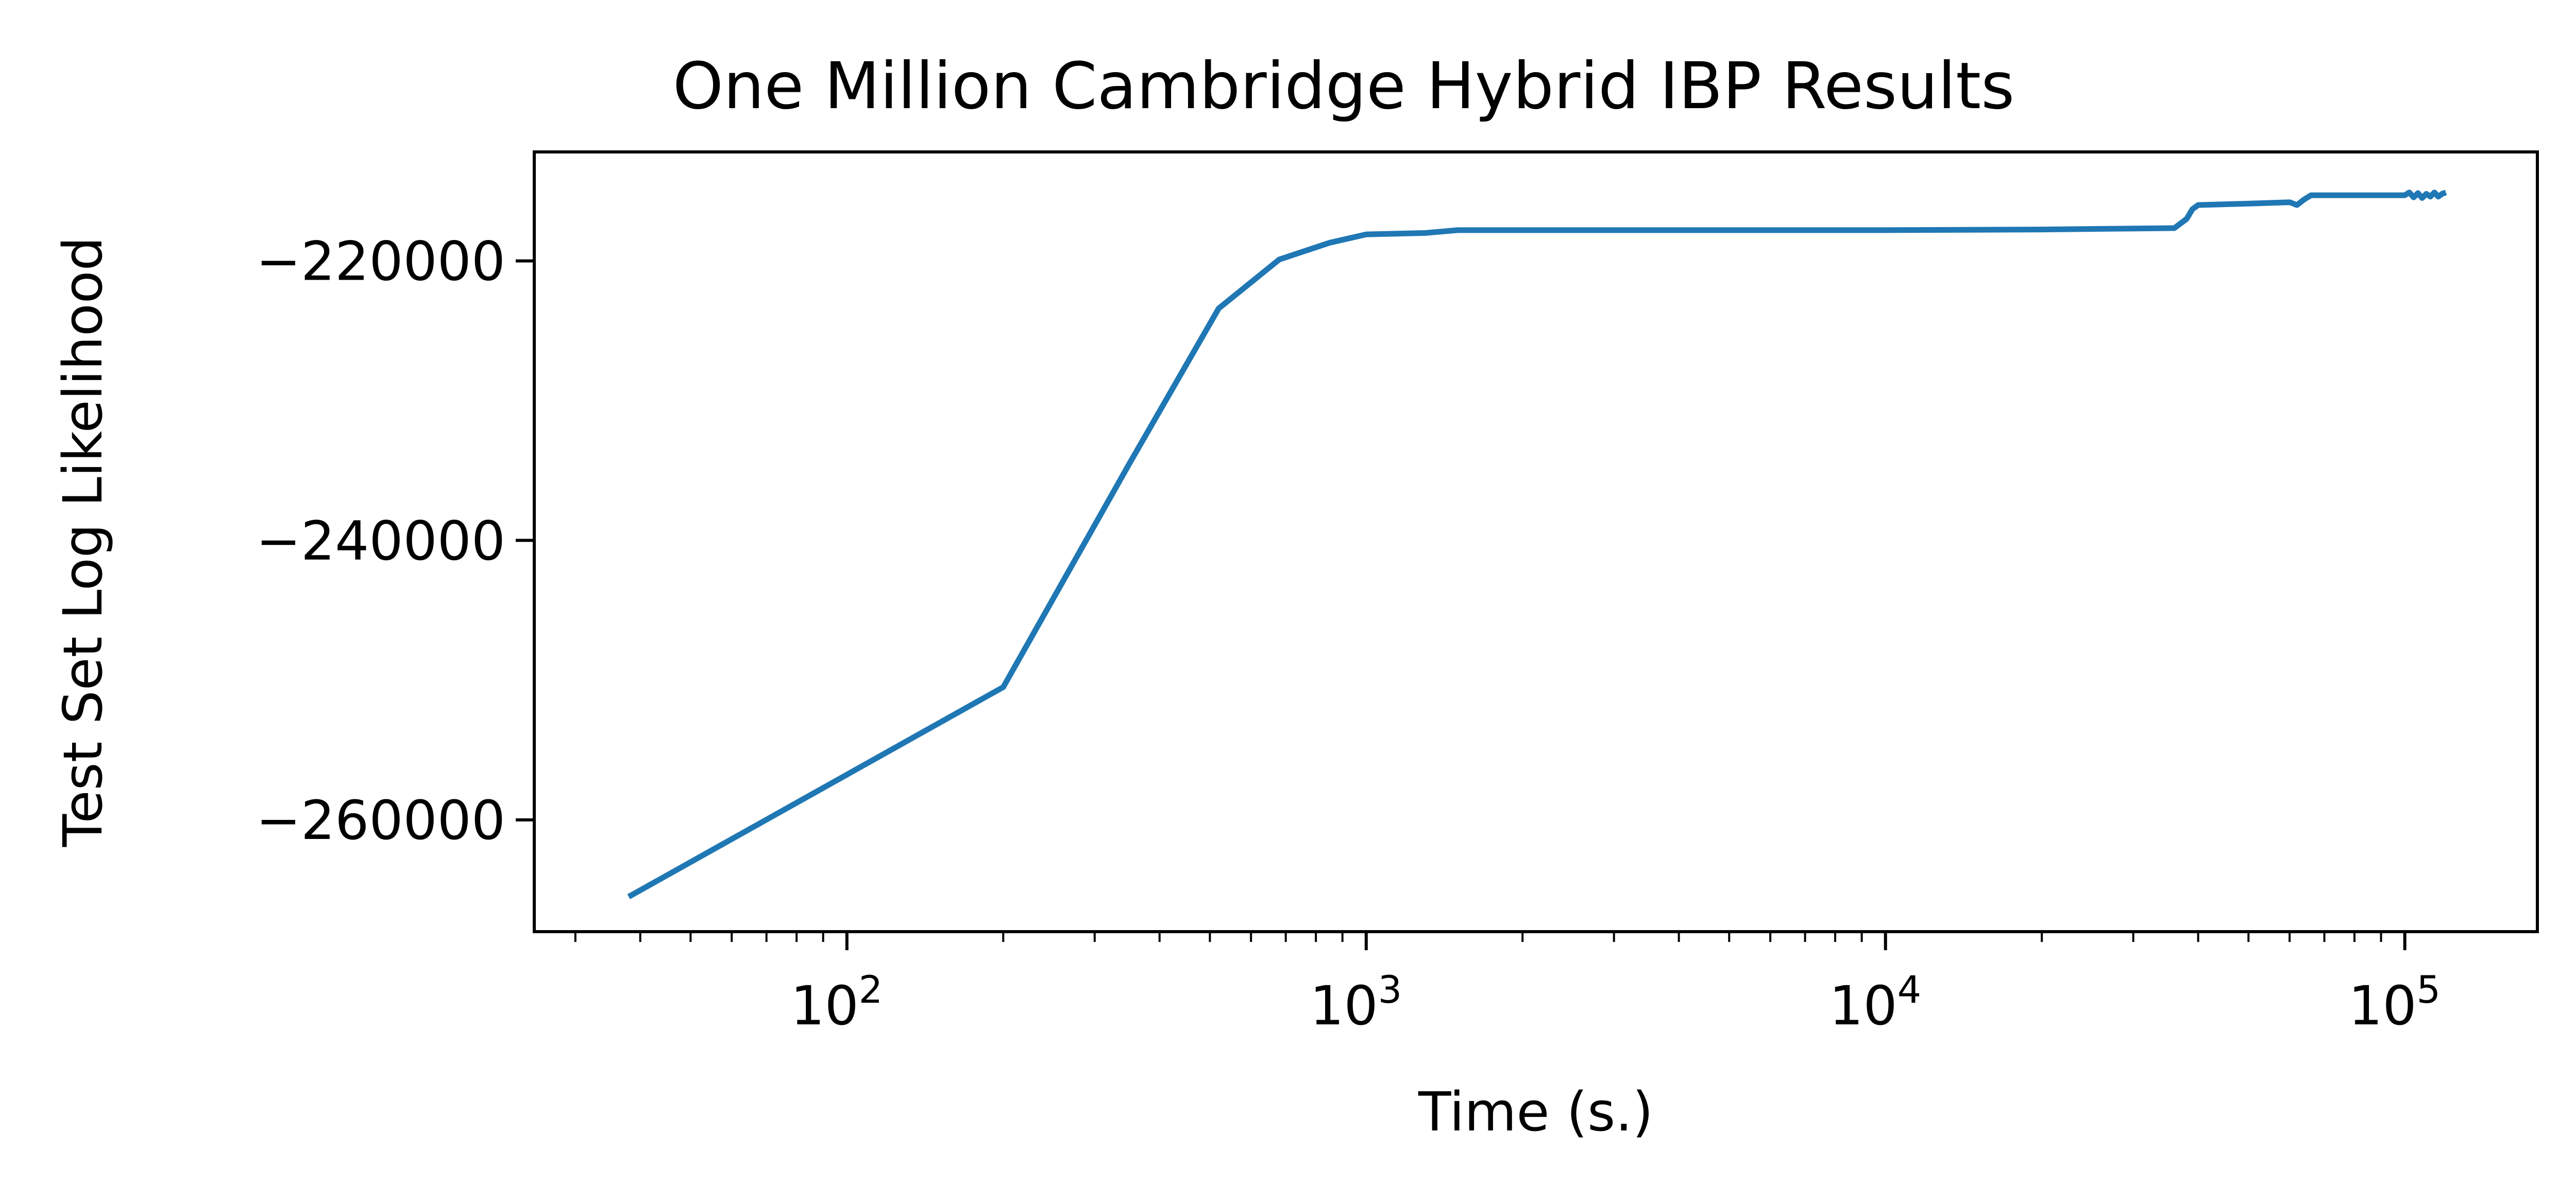  What do you see at coordinates (1508, 984) in the screenshot?
I see `x-axis: 102 103 104 105` at bounding box center [1508, 984].